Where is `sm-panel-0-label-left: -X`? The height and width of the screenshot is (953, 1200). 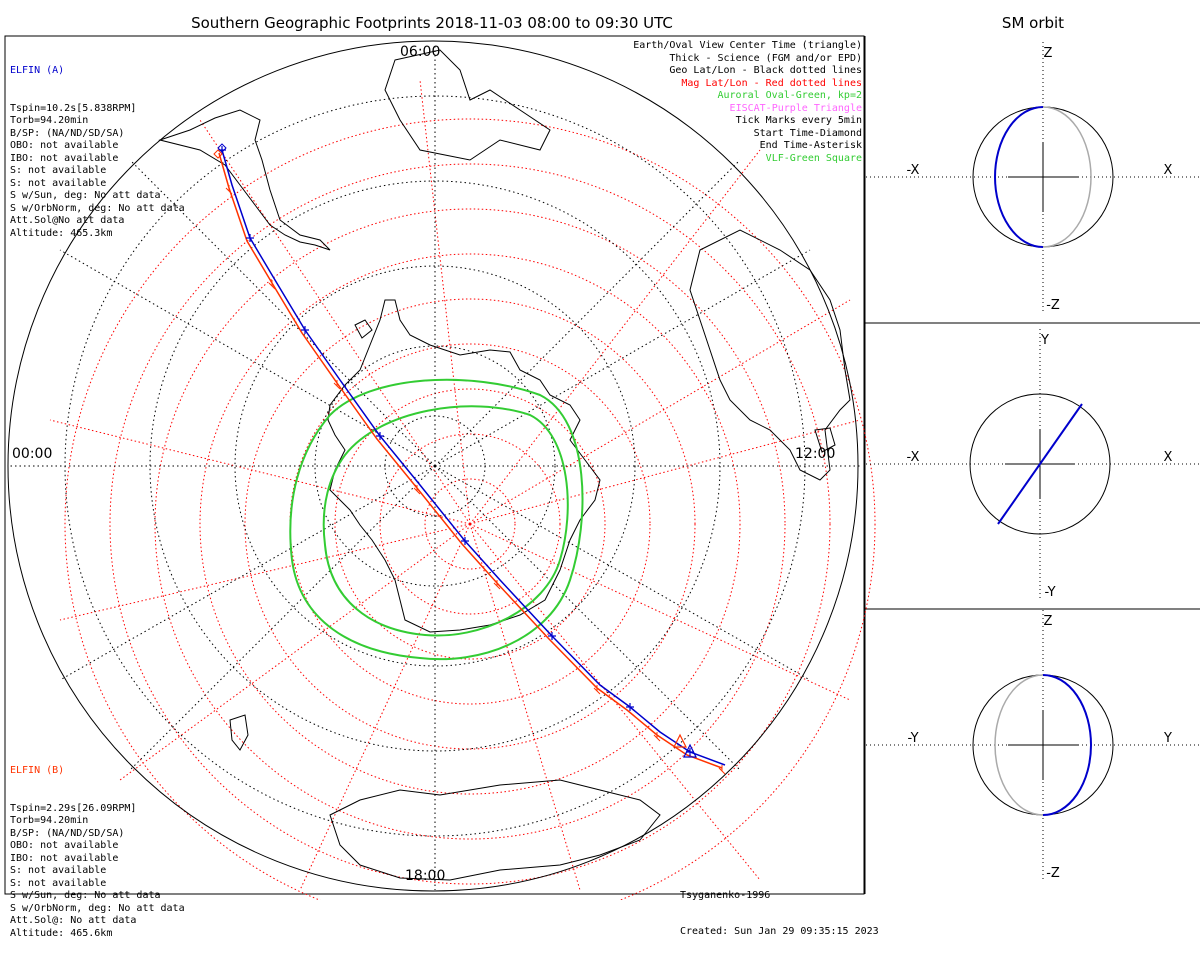
sm-panel-0-label-left: -X is located at coordinates (913, 170).